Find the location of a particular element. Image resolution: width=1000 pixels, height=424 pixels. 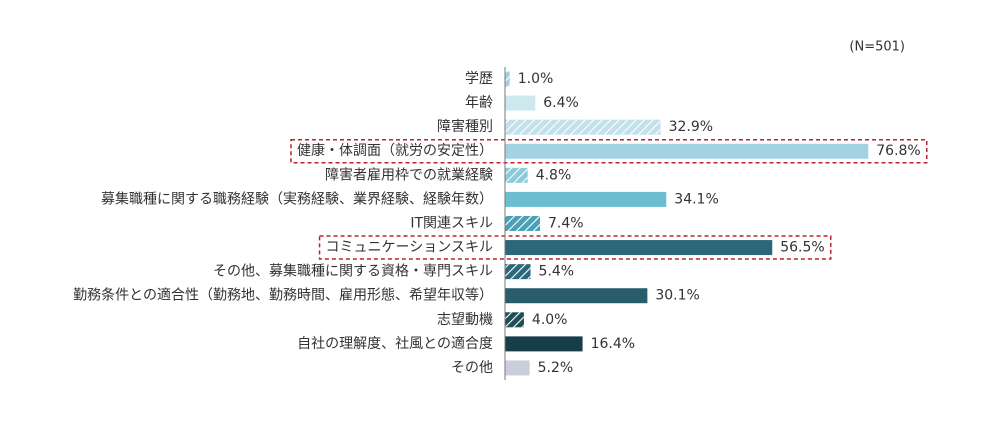

value-label: 5.4% is located at coordinates (557, 272).